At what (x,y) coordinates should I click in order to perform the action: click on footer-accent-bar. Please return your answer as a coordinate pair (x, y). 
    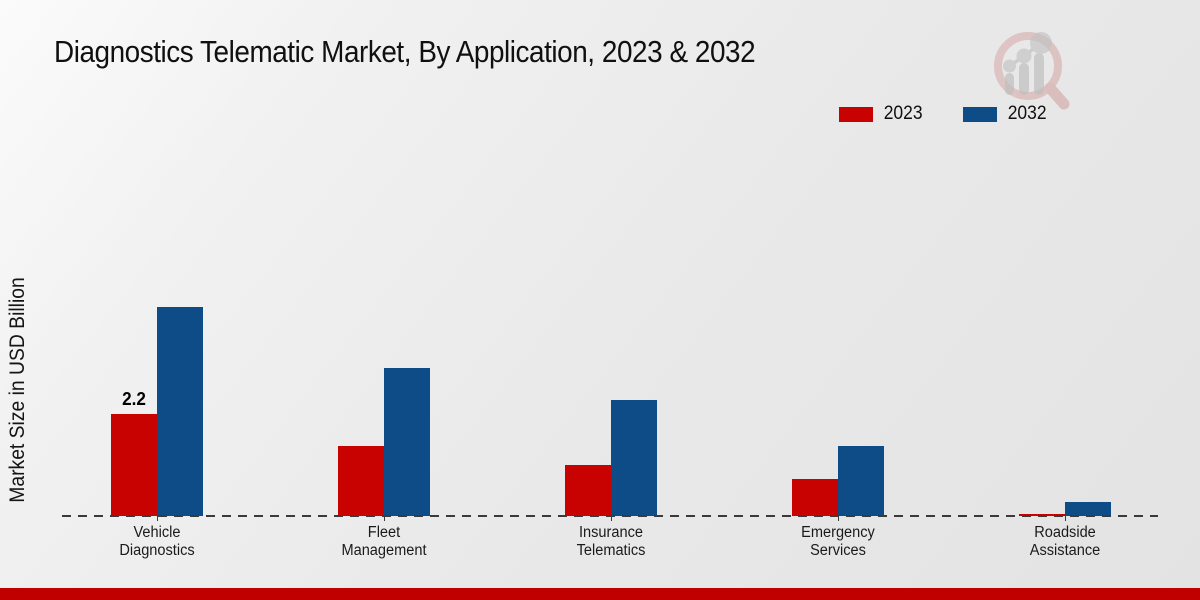
    Looking at the image, I should click on (600, 594).